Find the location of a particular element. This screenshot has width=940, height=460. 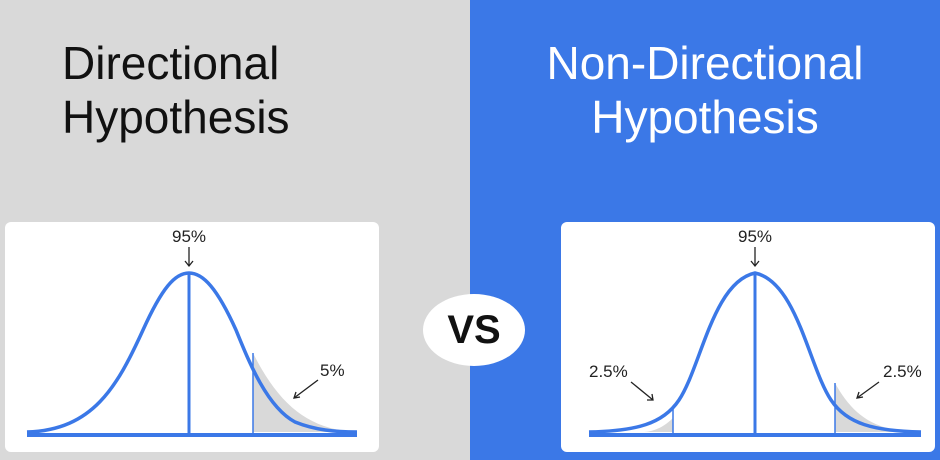

vs-label: VS is located at coordinates (474, 329).